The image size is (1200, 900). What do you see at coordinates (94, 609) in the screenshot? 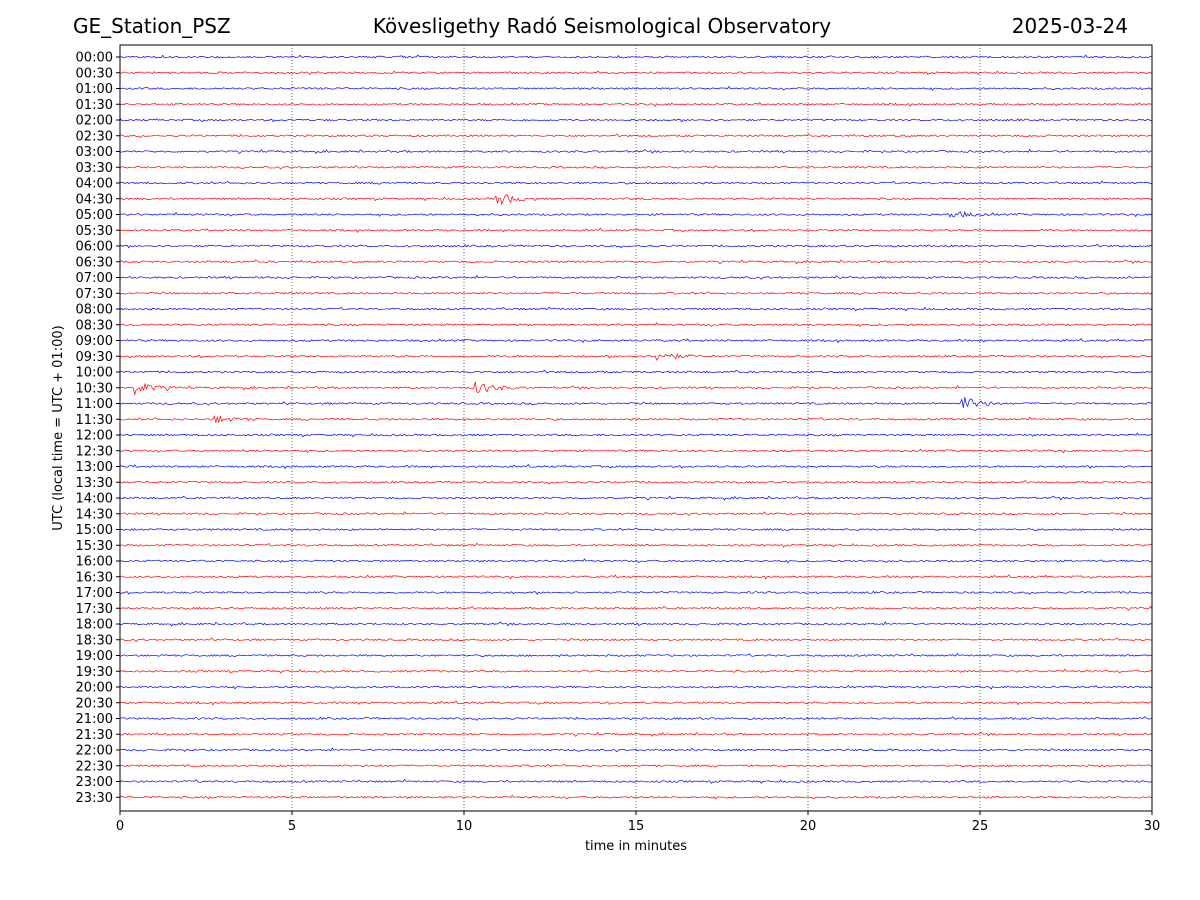
I see `y-tick-label: 17:30` at bounding box center [94, 609].